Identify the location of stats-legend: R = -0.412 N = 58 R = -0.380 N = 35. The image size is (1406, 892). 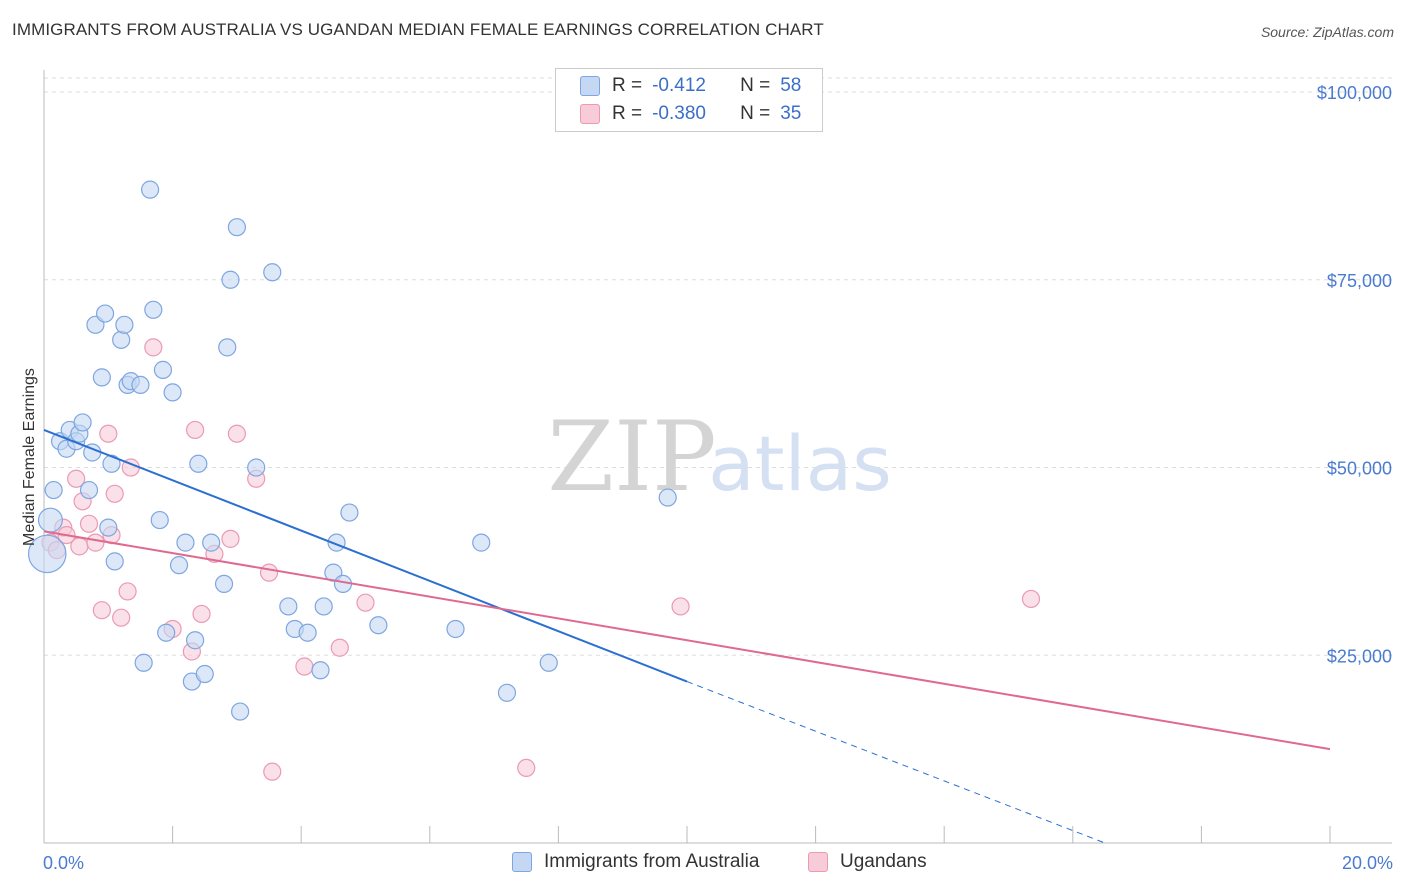
(689, 100).